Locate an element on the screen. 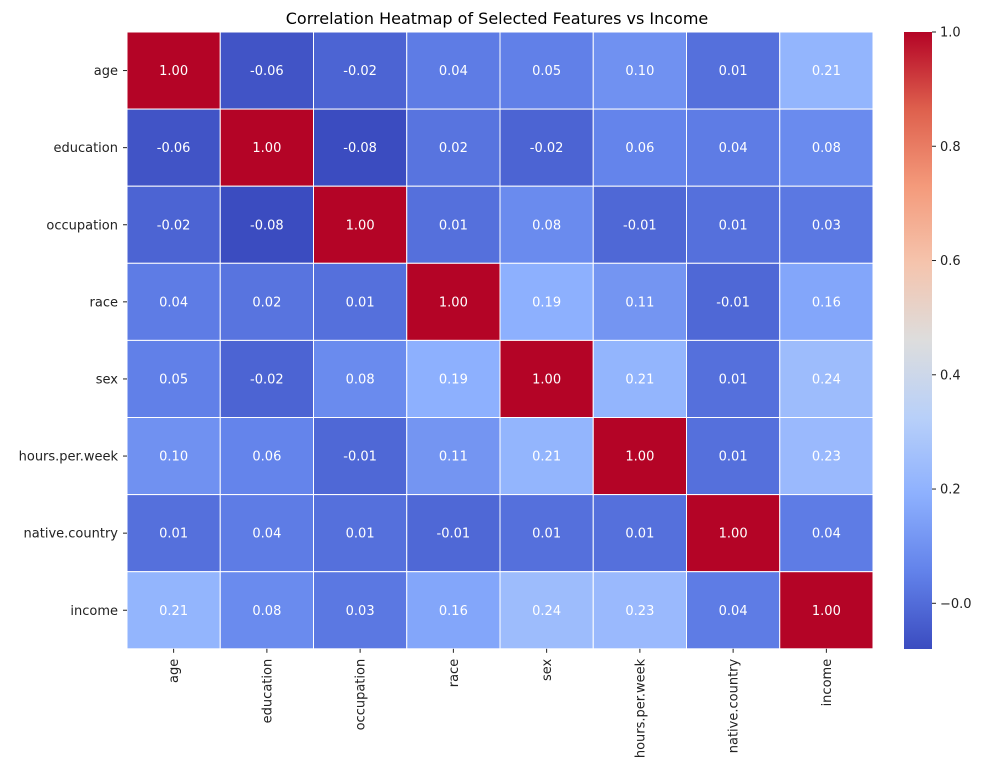 The image size is (988, 774). x-tick-label: occupation is located at coordinates (361, 695).